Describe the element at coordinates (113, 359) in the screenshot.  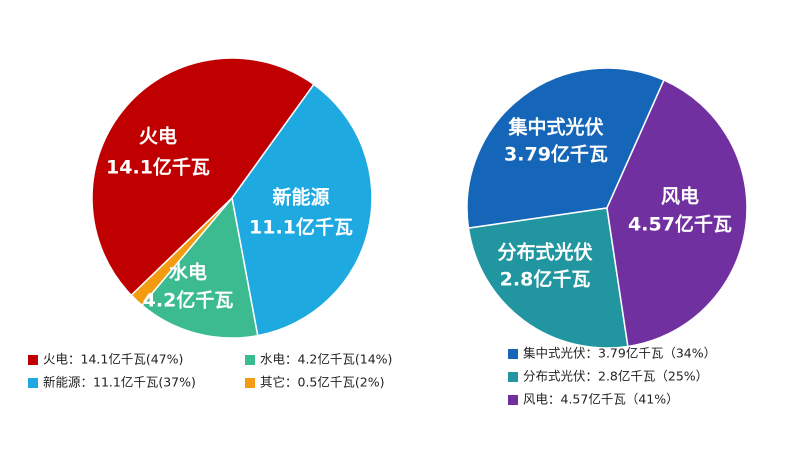
I see `legend-text: 火电：14.1亿千瓦(47%)` at that location.